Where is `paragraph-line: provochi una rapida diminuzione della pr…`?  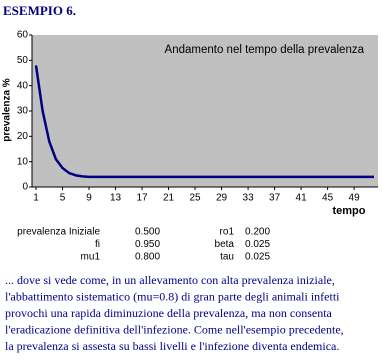 paragraph-line: provochi una rapida diminuzione della pr… is located at coordinates (169, 313).